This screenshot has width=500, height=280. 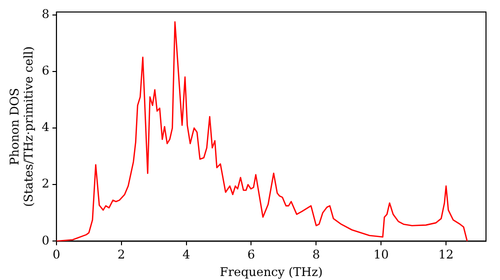 What do you see at coordinates (316, 255) in the screenshot?
I see `x-tick-label: 8` at bounding box center [316, 255].